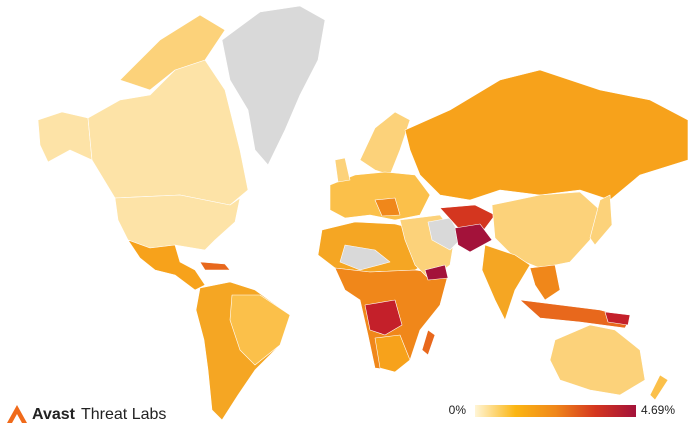  I want to click on southern-africa, so click(392, 353).